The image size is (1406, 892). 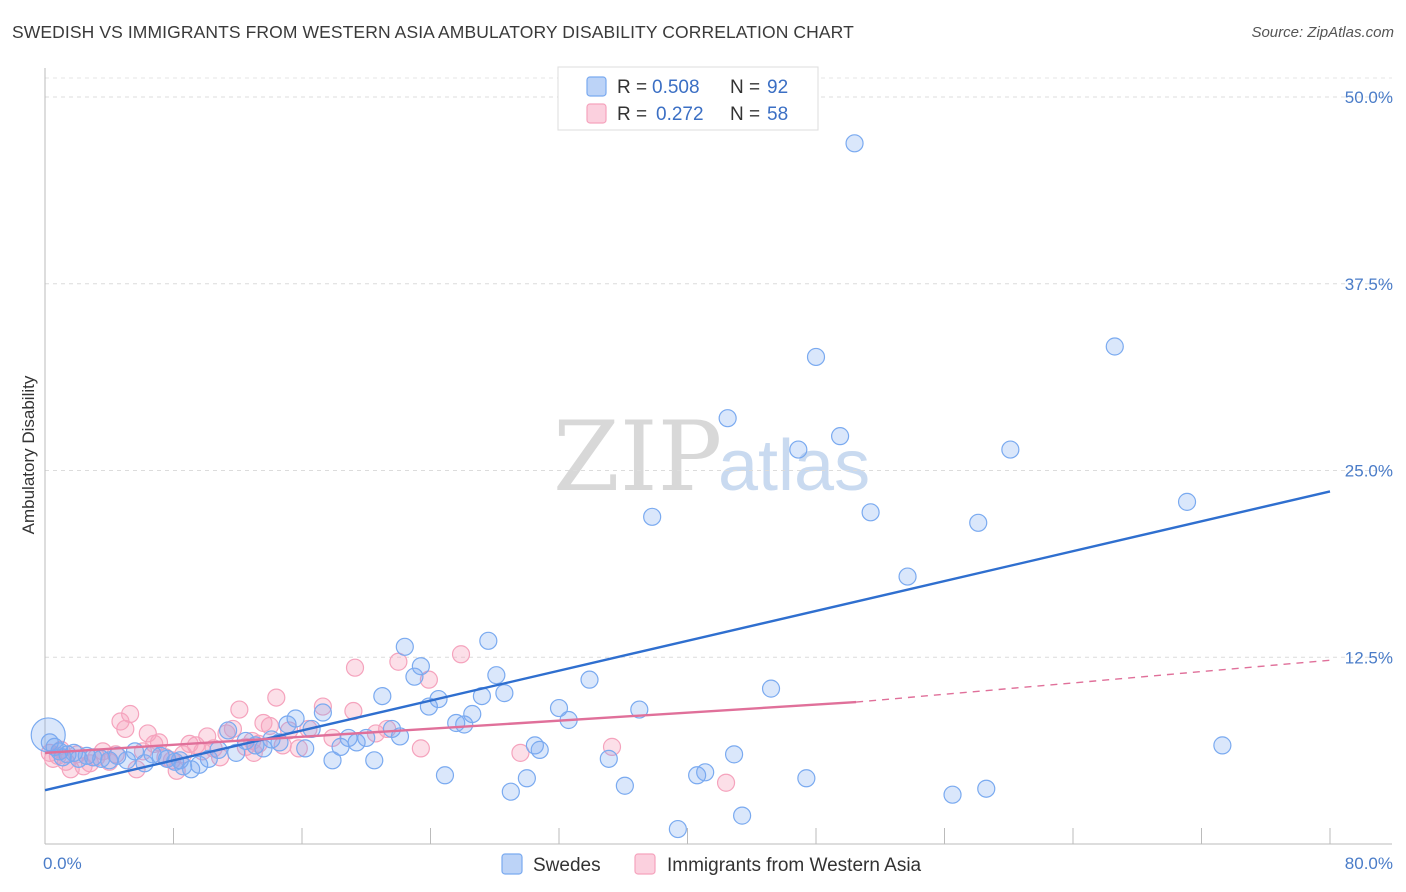 I want to click on legend-n-value-1: 92, so click(x=777, y=87).